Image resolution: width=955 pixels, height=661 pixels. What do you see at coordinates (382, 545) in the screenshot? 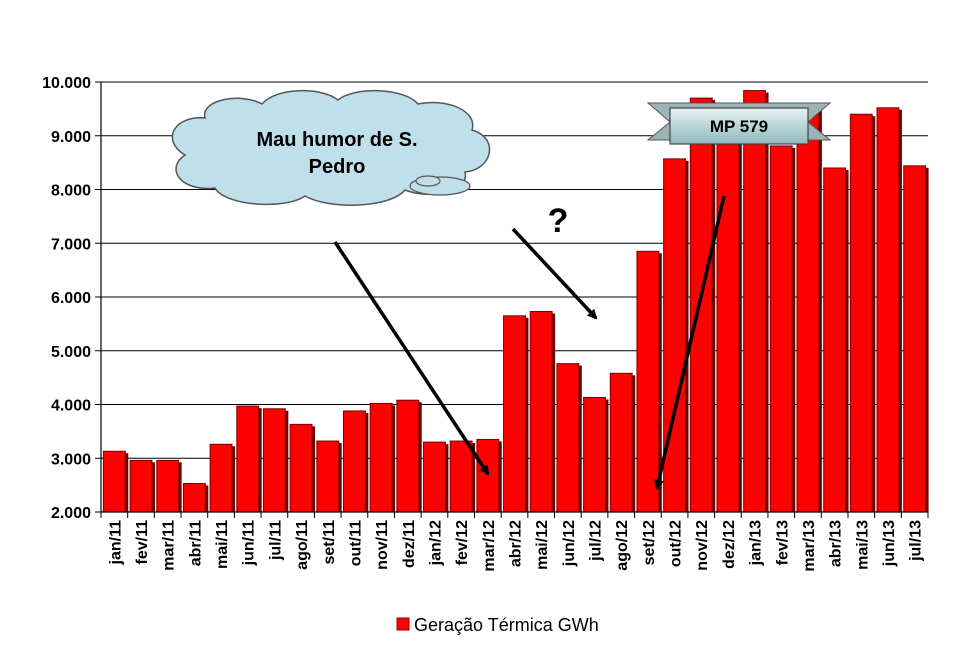
I see `x-tick-label: nov/11` at bounding box center [382, 545].